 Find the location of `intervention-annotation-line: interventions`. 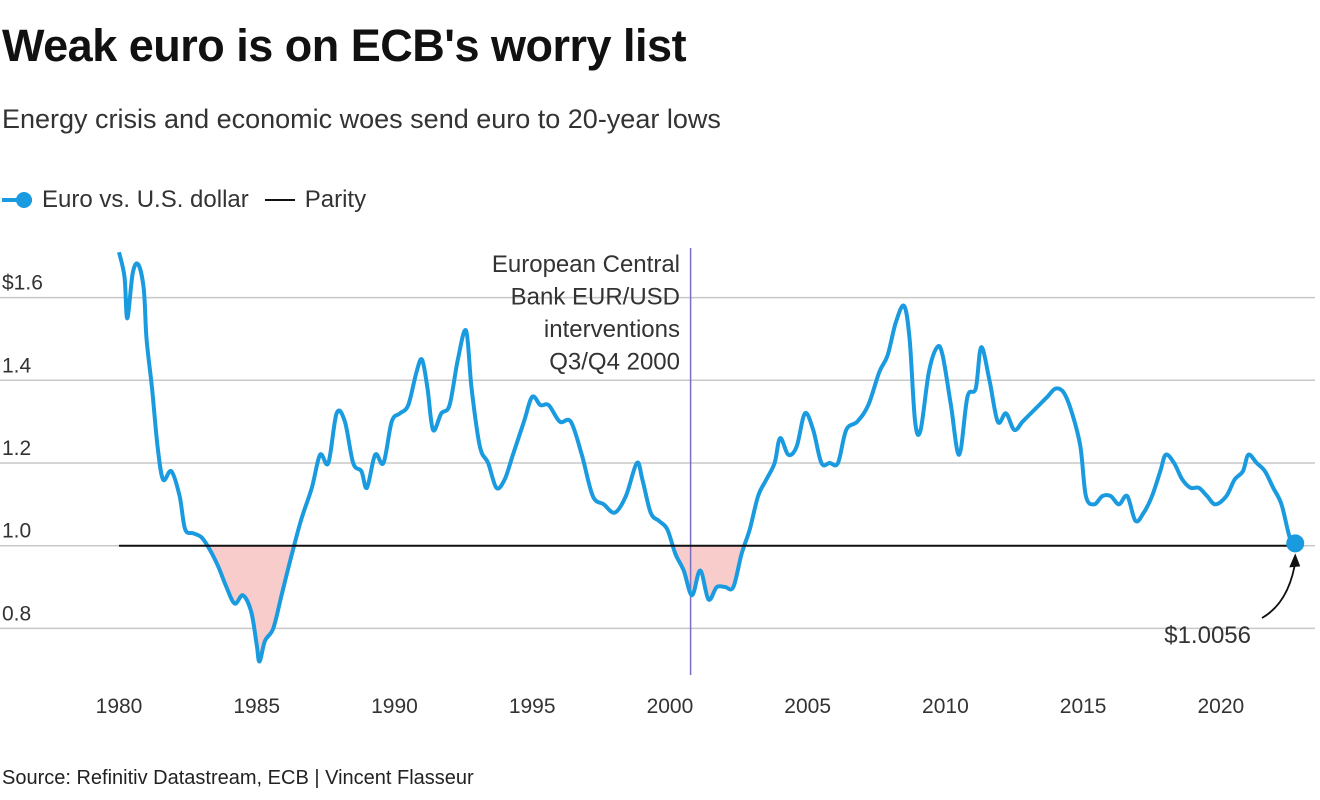

intervention-annotation-line: interventions is located at coordinates (612, 329).